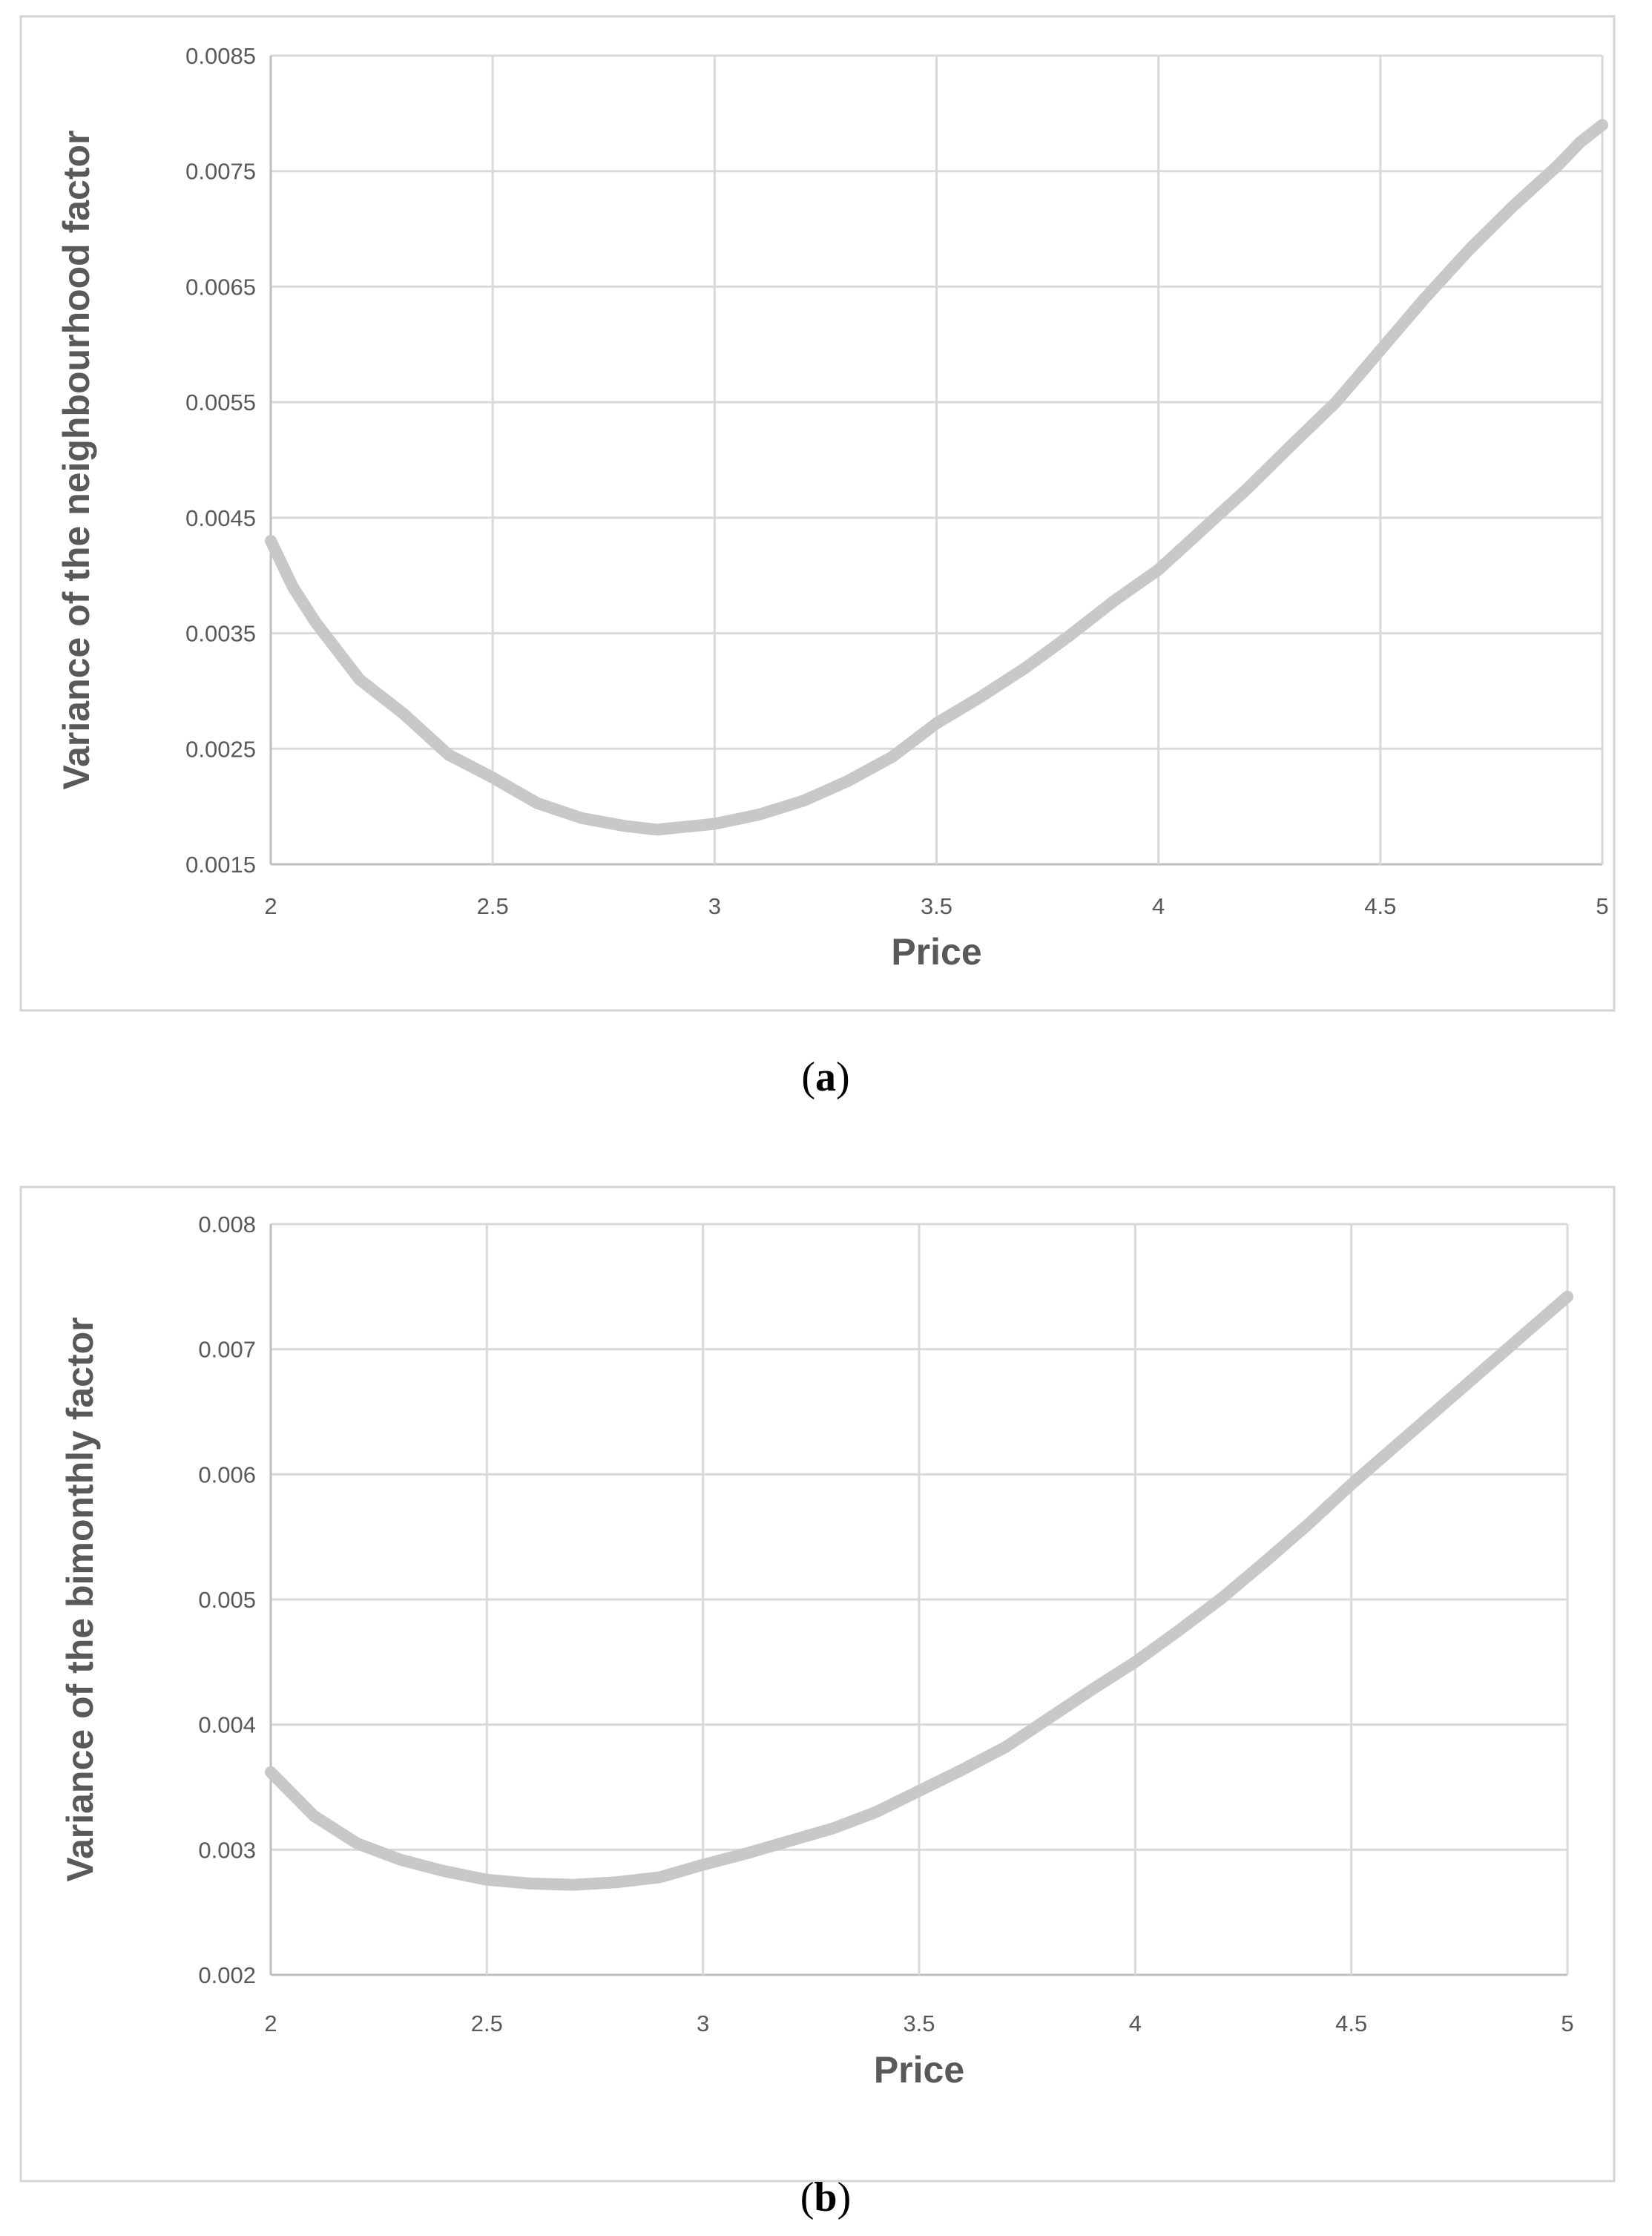  What do you see at coordinates (227, 1725) in the screenshot?
I see `y-tick-label: 0.004` at bounding box center [227, 1725].